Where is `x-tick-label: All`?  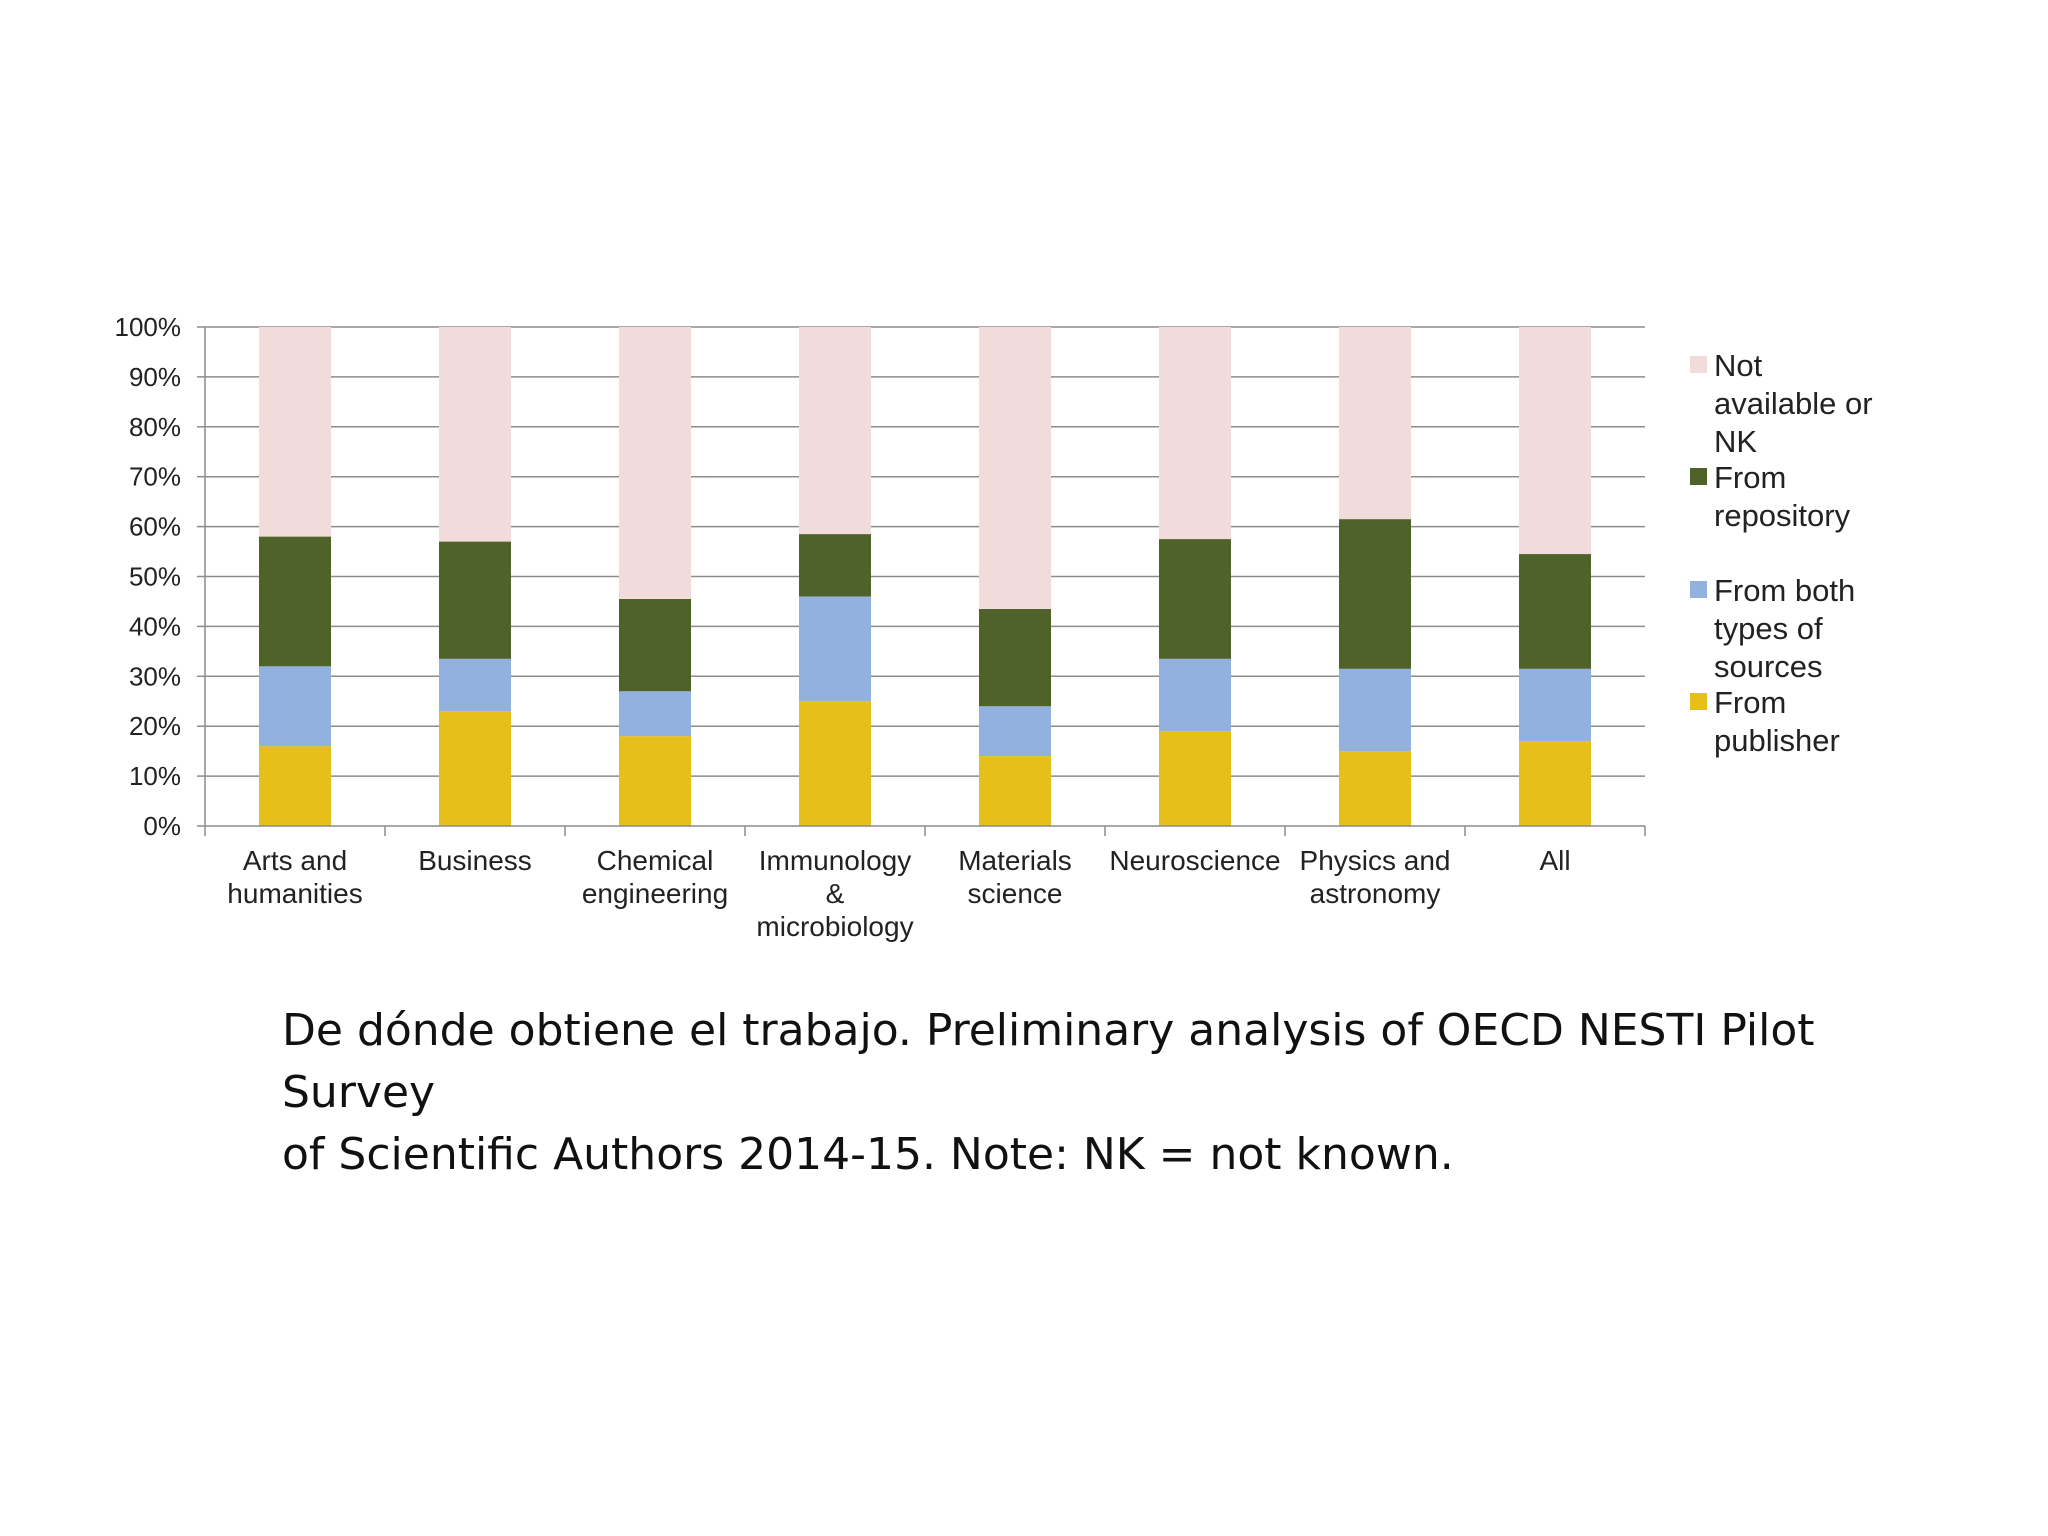
x-tick-label: All is located at coordinates (1554, 860).